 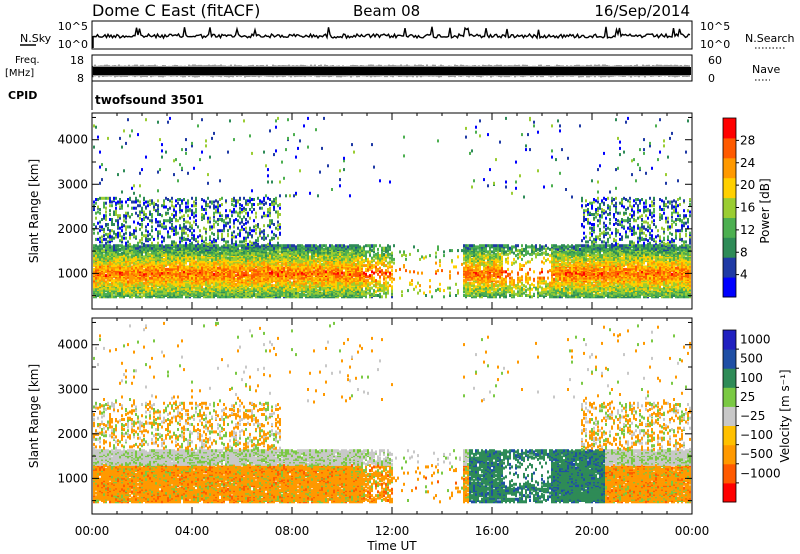 I want to click on date-label: 16/Sep/2014, so click(x=642, y=11).